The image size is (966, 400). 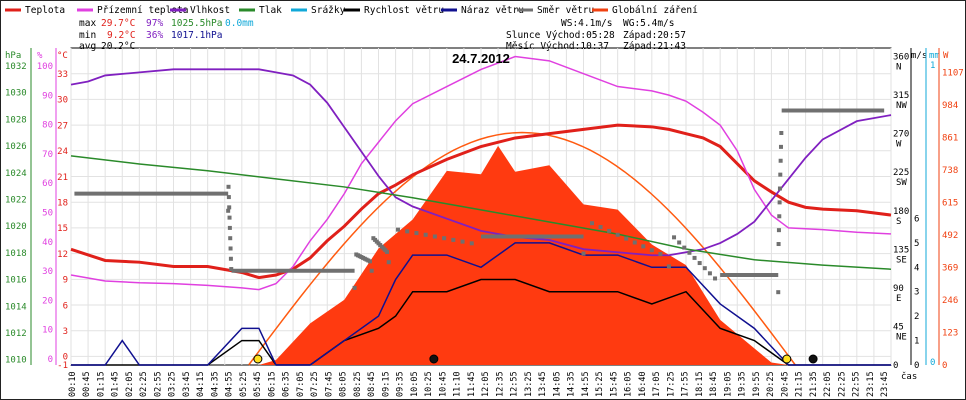 What do you see at coordinates (16, 281) in the screenshot?
I see `hpa-tick: 1016` at bounding box center [16, 281].